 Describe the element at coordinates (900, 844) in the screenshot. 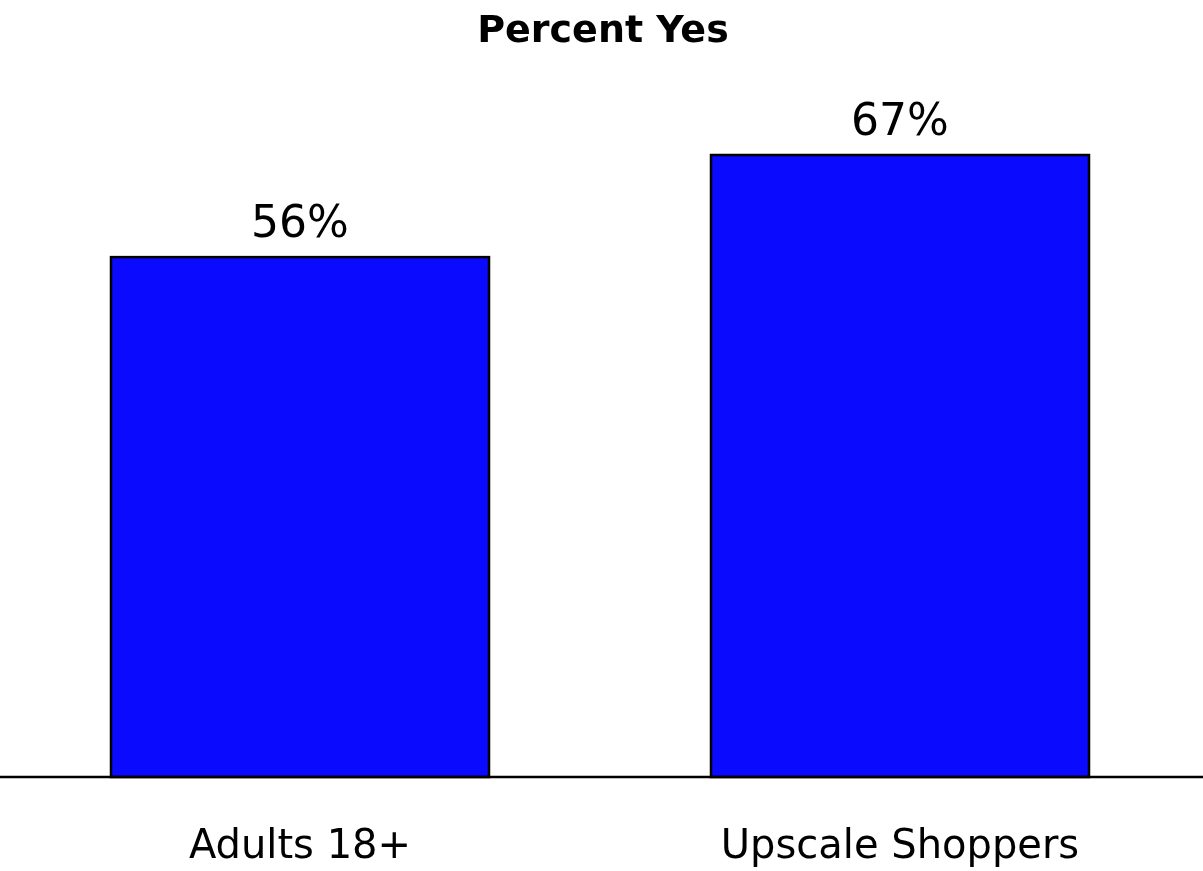

I see `x-tick-label: Upscale Shoppers` at that location.